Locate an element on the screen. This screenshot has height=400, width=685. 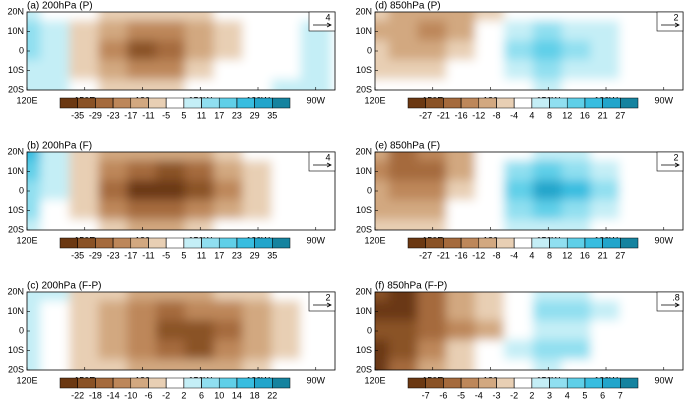
colorbar-label: 8 is located at coordinates (549, 255).